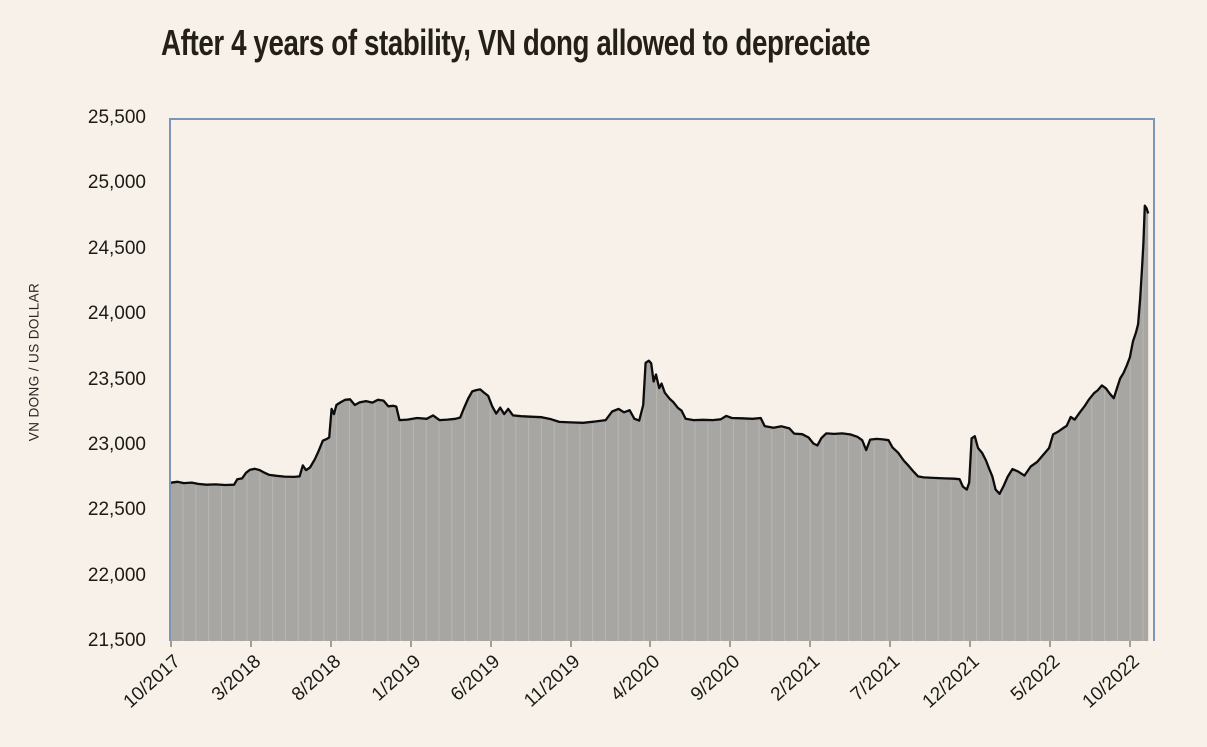  Describe the element at coordinates (116, 379) in the screenshot. I see `y-tick-label: 23,500` at that location.